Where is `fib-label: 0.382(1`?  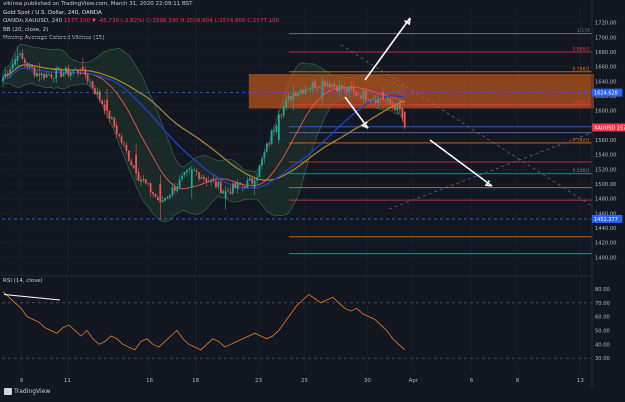 fib-label: 0.382(1 is located at coordinates (581, 140).